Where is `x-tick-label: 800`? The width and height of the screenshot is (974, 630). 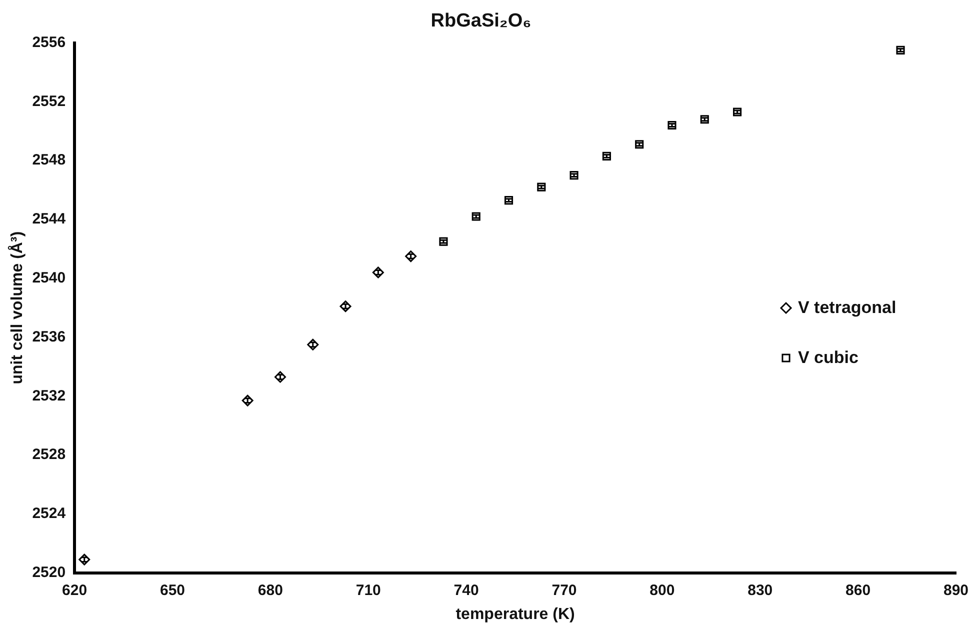 x-tick-label: 800 is located at coordinates (662, 590).